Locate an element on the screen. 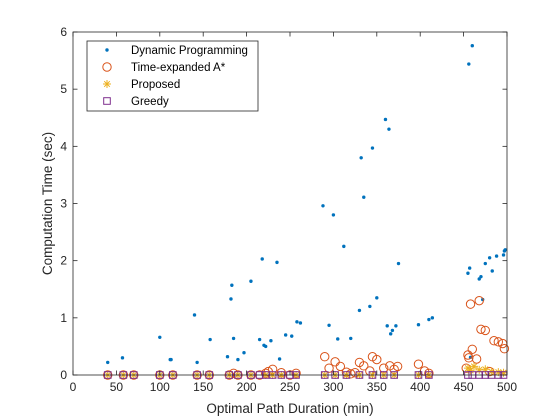 This screenshot has height=420, width=560. legend-marker-dot is located at coordinates (107, 50).